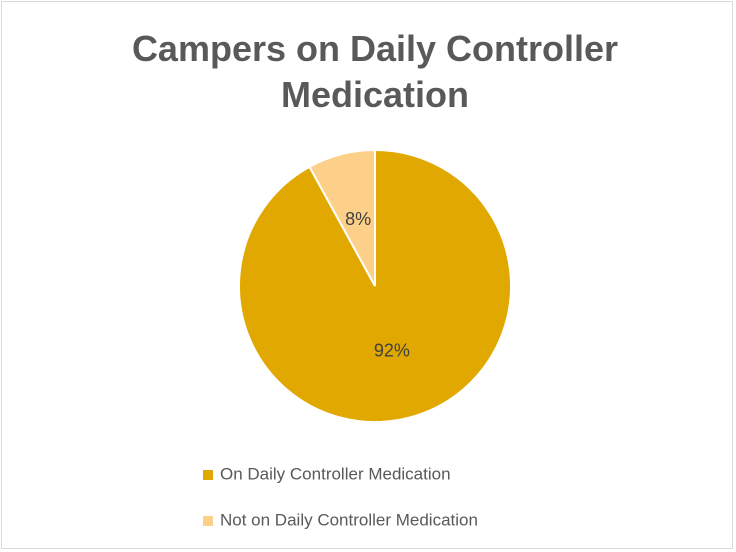  I want to click on data-label: 92%, so click(392, 351).